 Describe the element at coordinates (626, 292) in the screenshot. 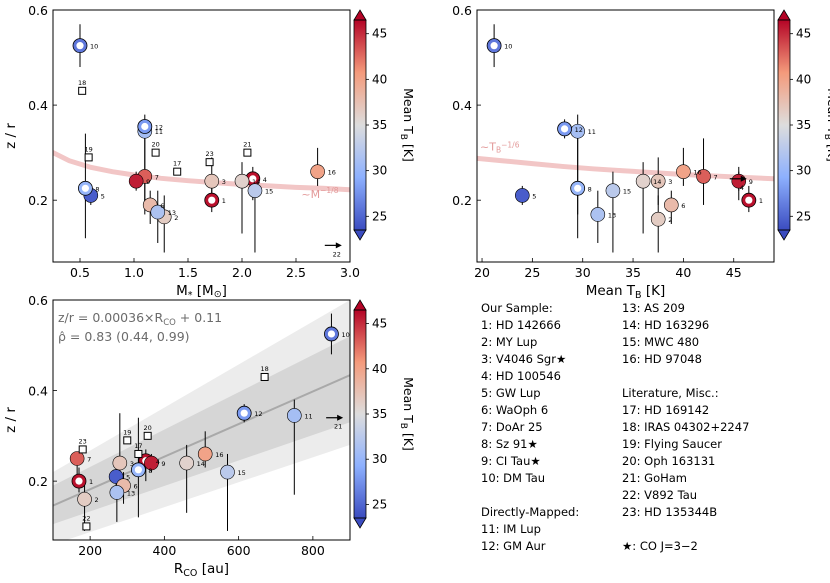

I see `x-axis-label: Mean TB [K]` at that location.